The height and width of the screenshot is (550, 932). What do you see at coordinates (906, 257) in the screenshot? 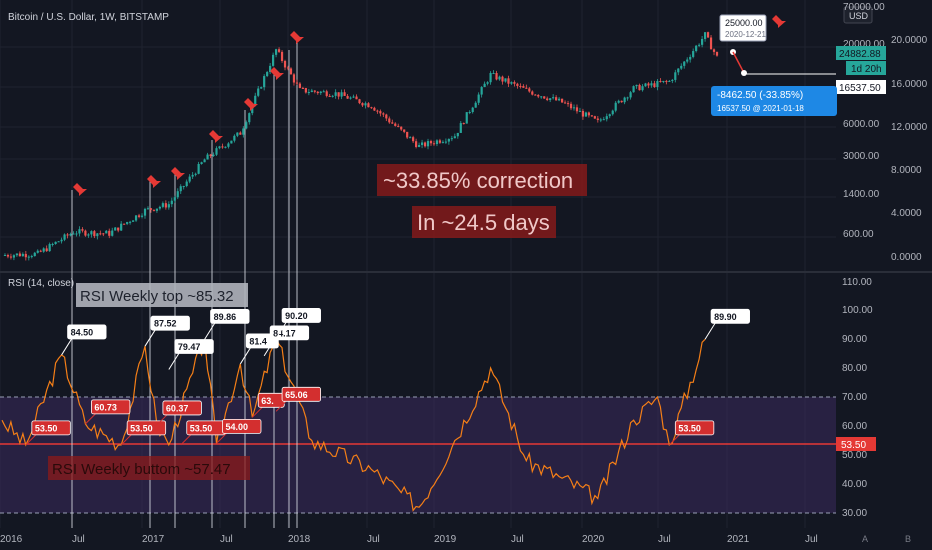
I see `svg-text: 0.0000` at bounding box center [906, 257].